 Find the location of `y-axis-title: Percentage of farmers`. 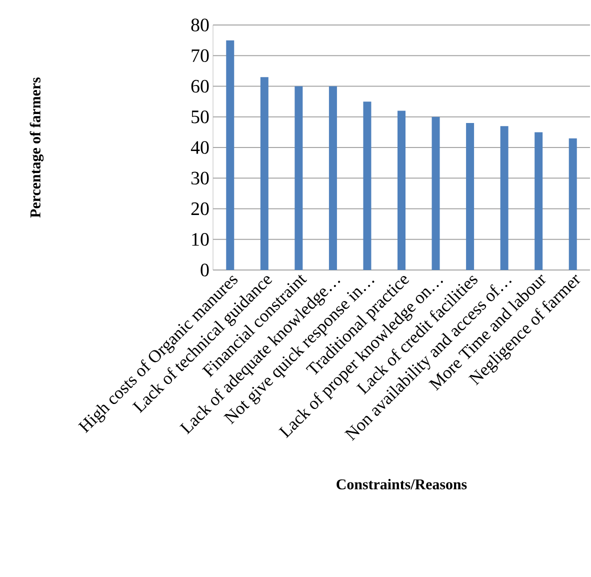

y-axis-title: Percentage of farmers is located at coordinates (37, 147).